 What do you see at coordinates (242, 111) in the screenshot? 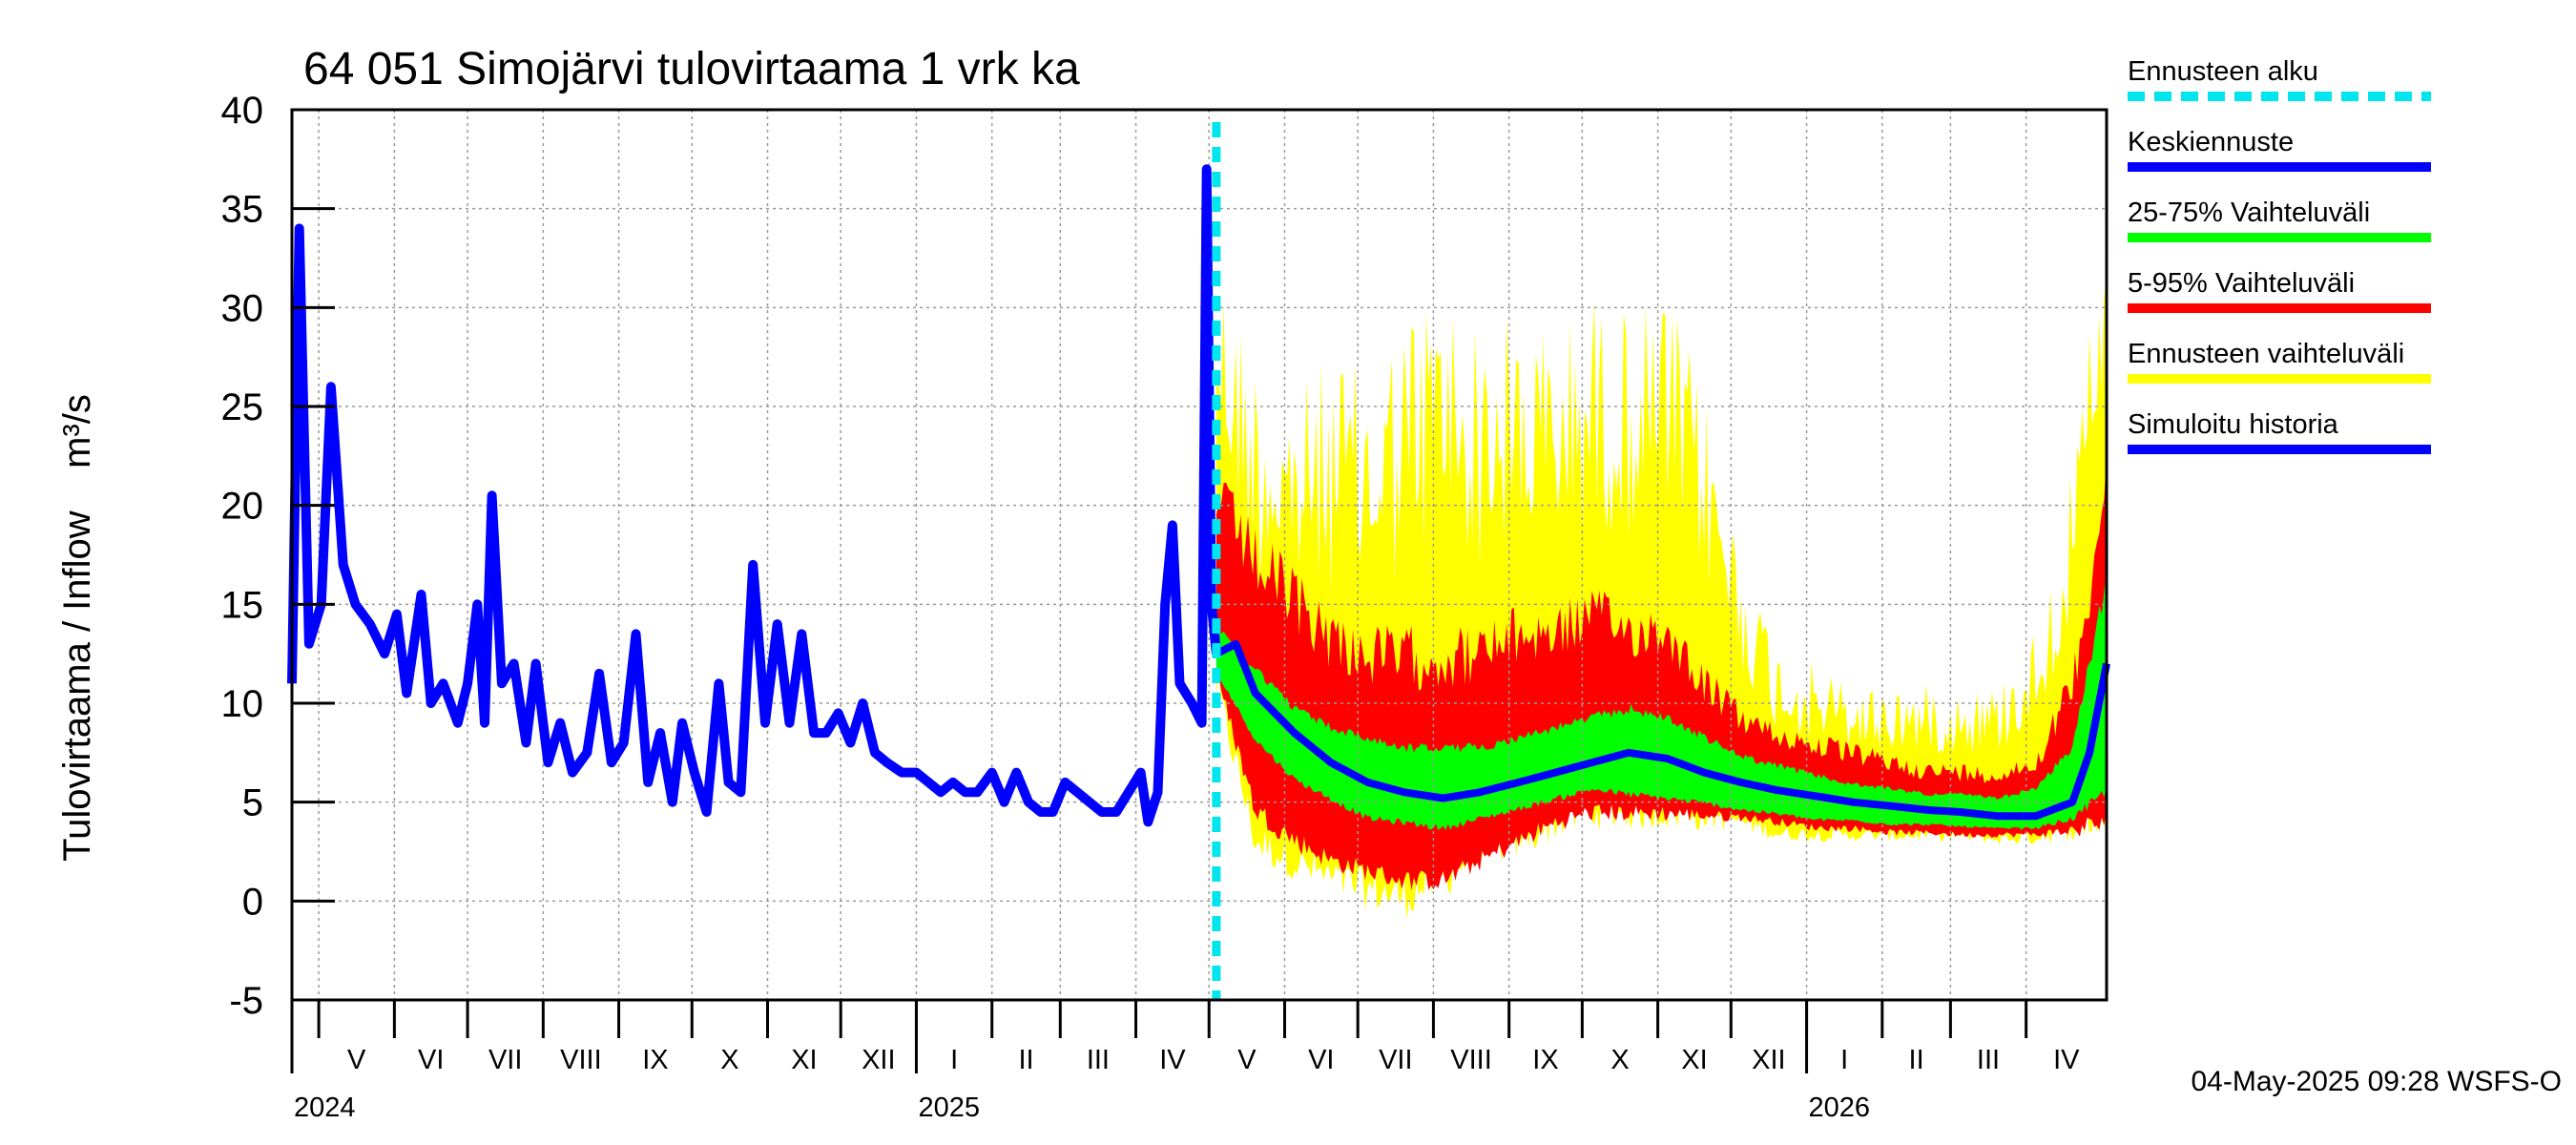
I see `y-tick-label: 40` at bounding box center [242, 111].